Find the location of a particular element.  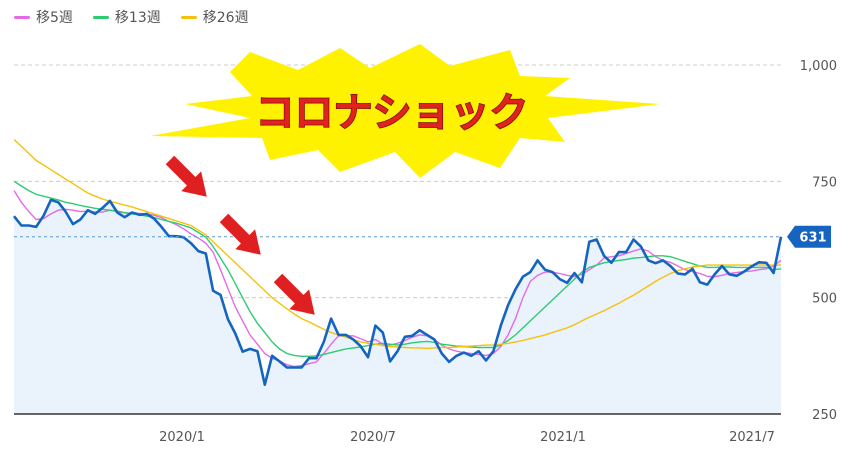

x-tick-label: 2020/1 is located at coordinates (182, 437).